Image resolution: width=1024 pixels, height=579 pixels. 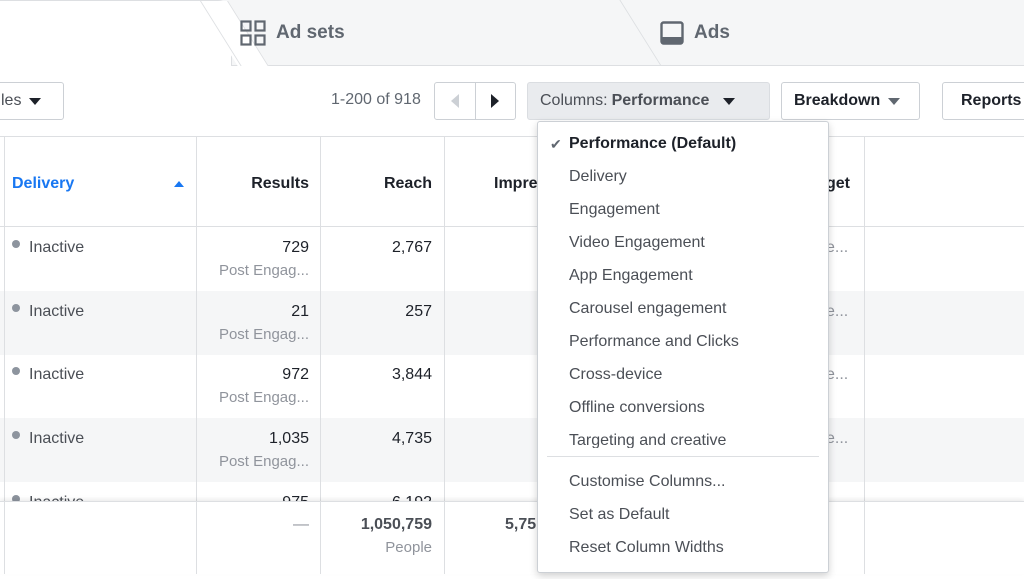 What do you see at coordinates (648, 308) in the screenshot?
I see `menu-item-carousel-engagement: Carousel engagement` at bounding box center [648, 308].